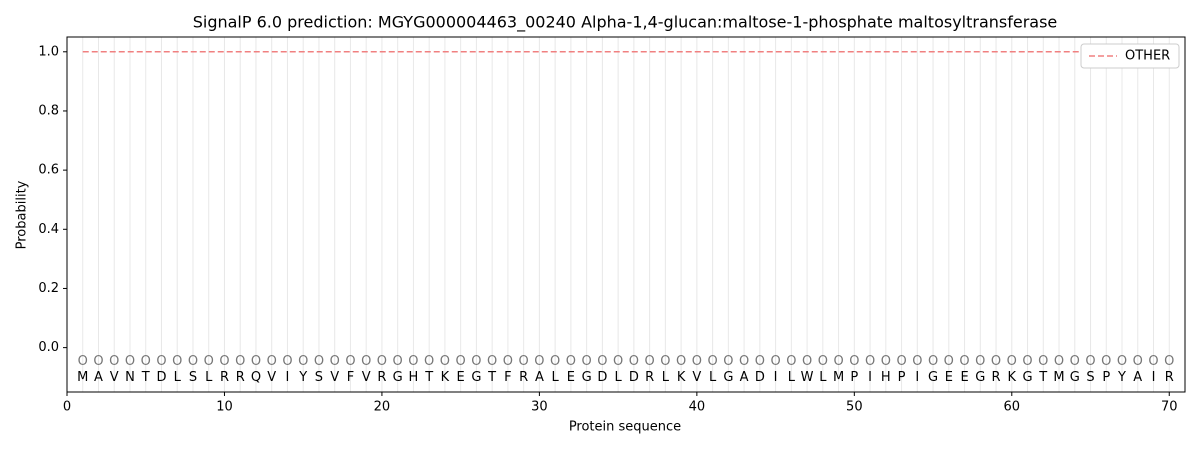 This screenshot has width=1200, height=450. I want to click on residue: W, so click(807, 377).